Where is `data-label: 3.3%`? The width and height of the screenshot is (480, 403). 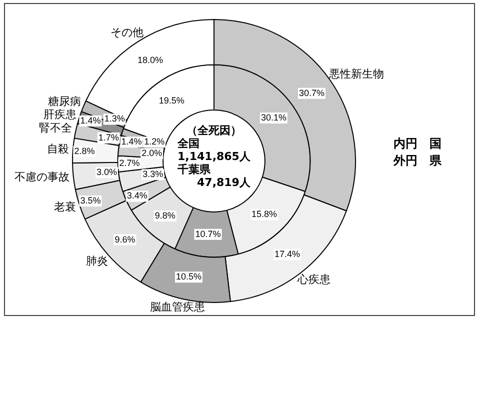 data-label: 3.3% is located at coordinates (153, 174).